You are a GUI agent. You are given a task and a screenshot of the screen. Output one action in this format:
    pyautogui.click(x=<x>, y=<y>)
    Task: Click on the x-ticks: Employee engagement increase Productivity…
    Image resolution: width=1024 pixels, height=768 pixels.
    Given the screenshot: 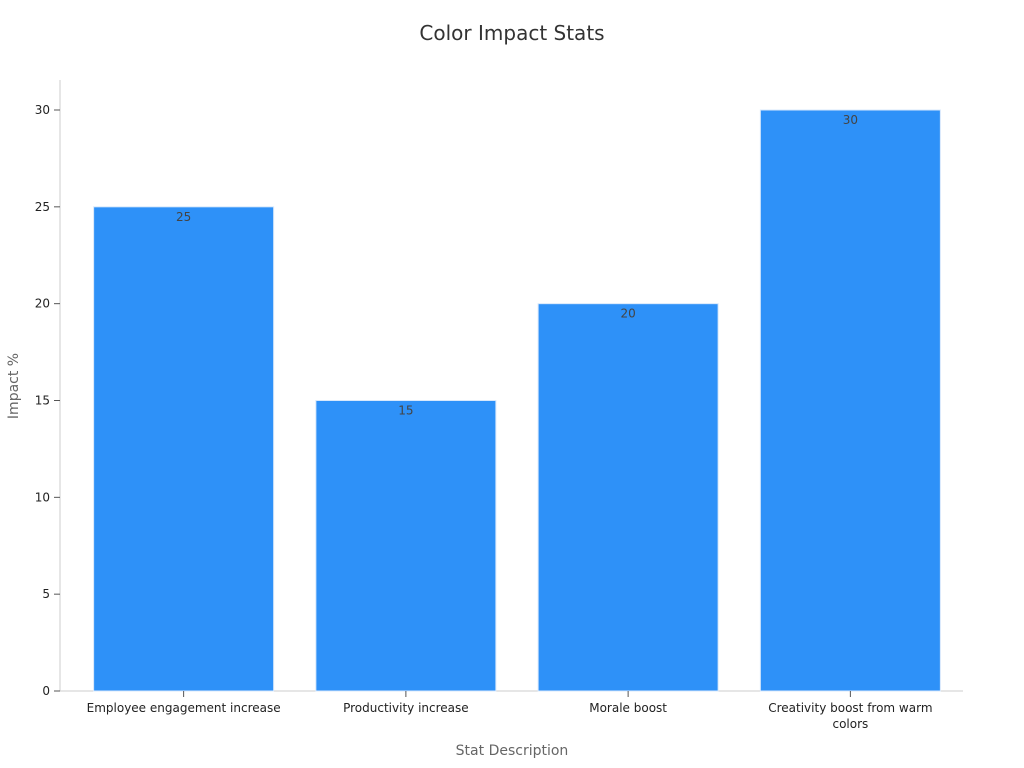 What is the action you would take?
    pyautogui.click(x=510, y=711)
    